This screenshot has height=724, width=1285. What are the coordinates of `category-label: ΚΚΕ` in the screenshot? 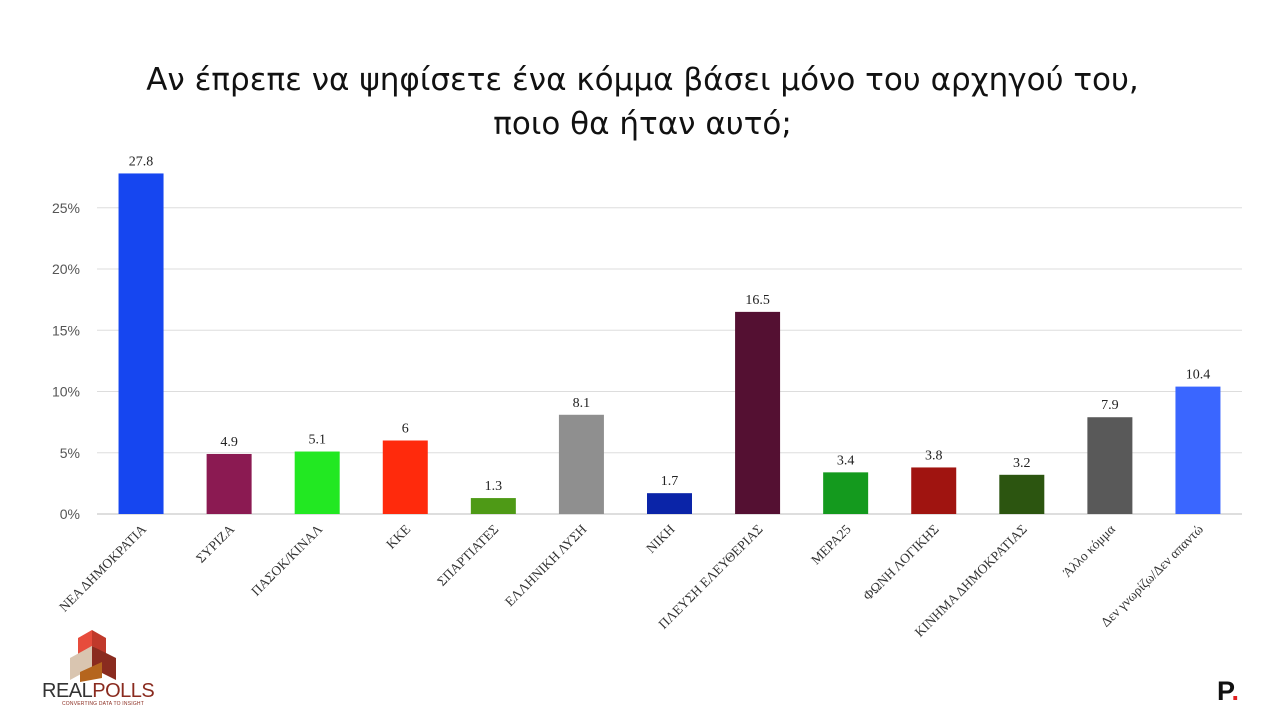 It's located at (398, 537).